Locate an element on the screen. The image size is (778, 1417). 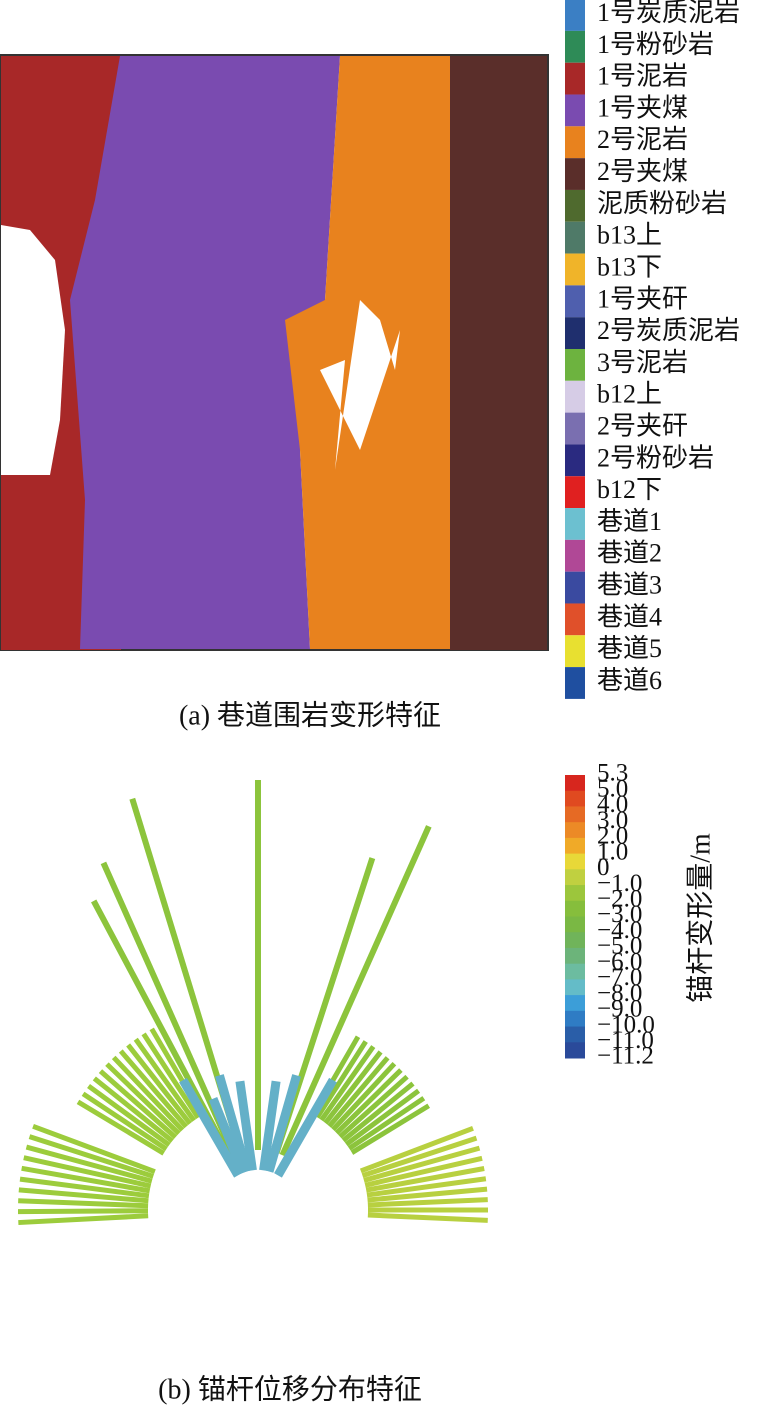
colorbar-tick-label: 2.0 is located at coordinates (612, 836).